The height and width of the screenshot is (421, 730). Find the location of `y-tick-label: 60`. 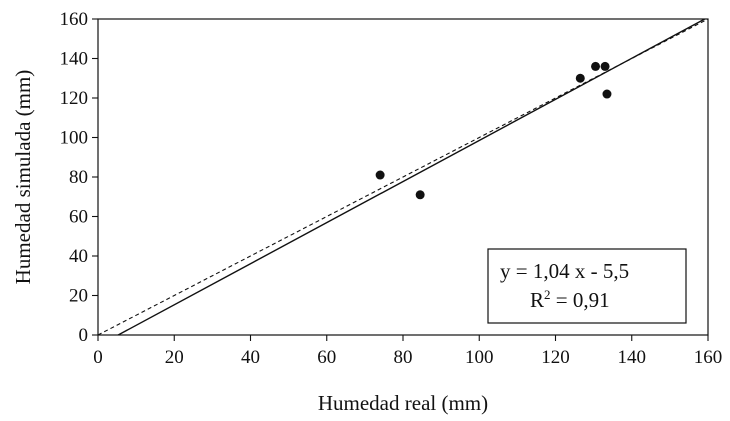

y-tick-label: 60 is located at coordinates (78, 217).